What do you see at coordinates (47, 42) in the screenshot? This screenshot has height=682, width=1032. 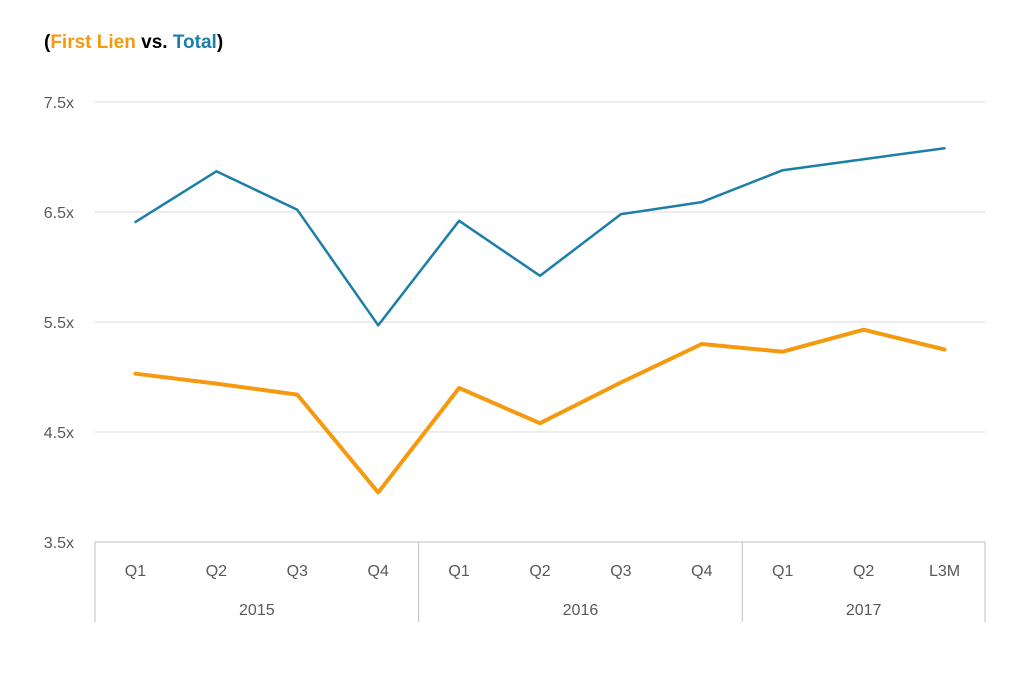 I see `title-paren-open: (` at bounding box center [47, 42].